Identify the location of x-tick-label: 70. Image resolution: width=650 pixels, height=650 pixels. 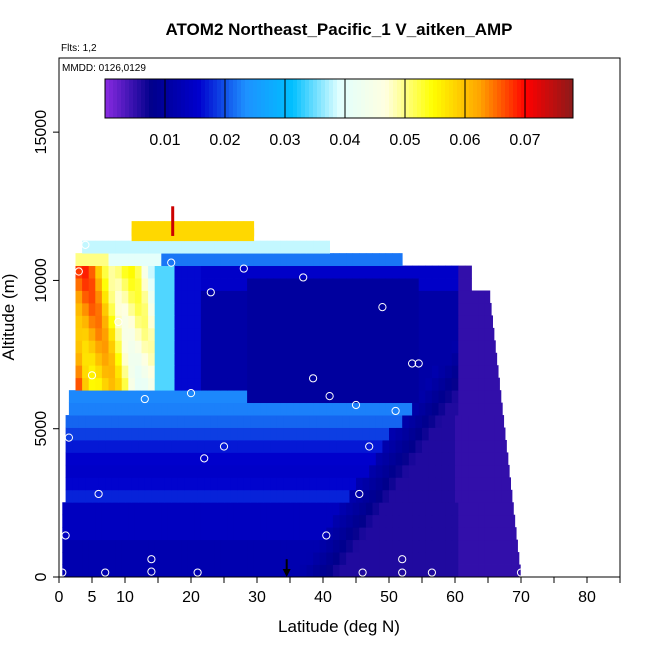
(521, 597).